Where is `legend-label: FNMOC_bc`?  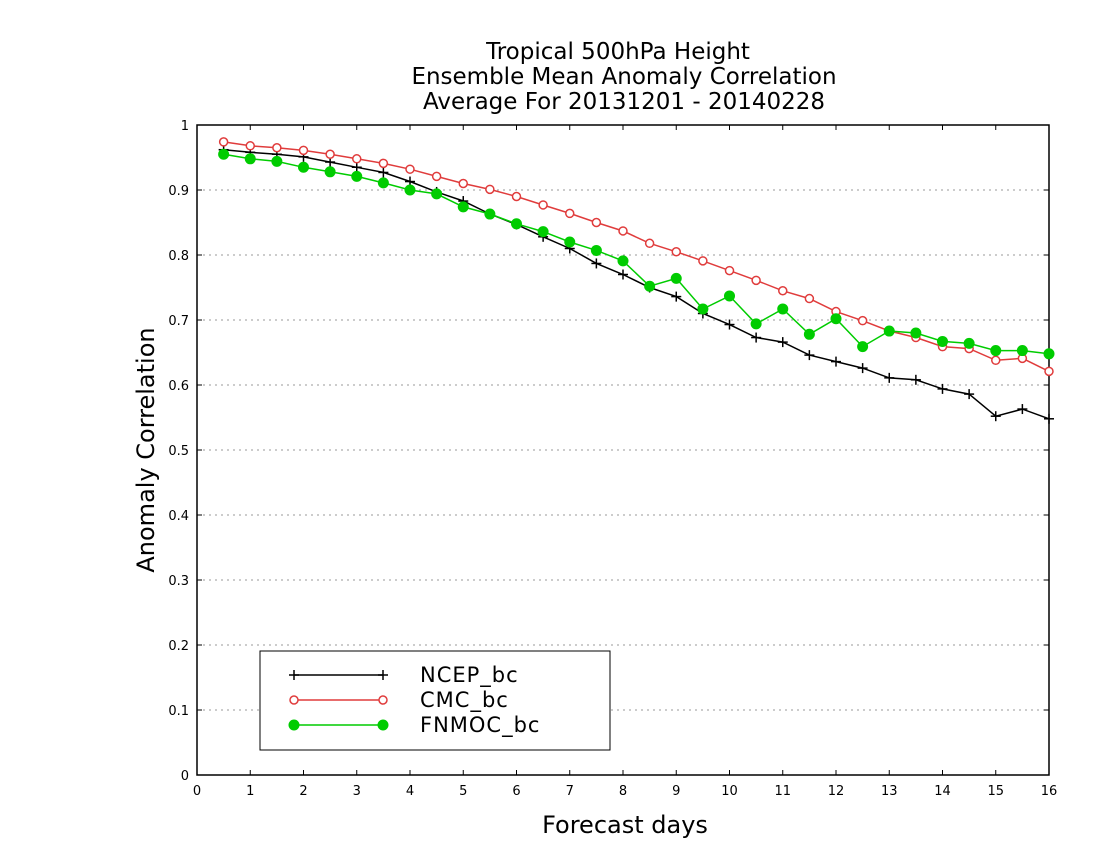 legend-label: FNMOC_bc is located at coordinates (480, 725).